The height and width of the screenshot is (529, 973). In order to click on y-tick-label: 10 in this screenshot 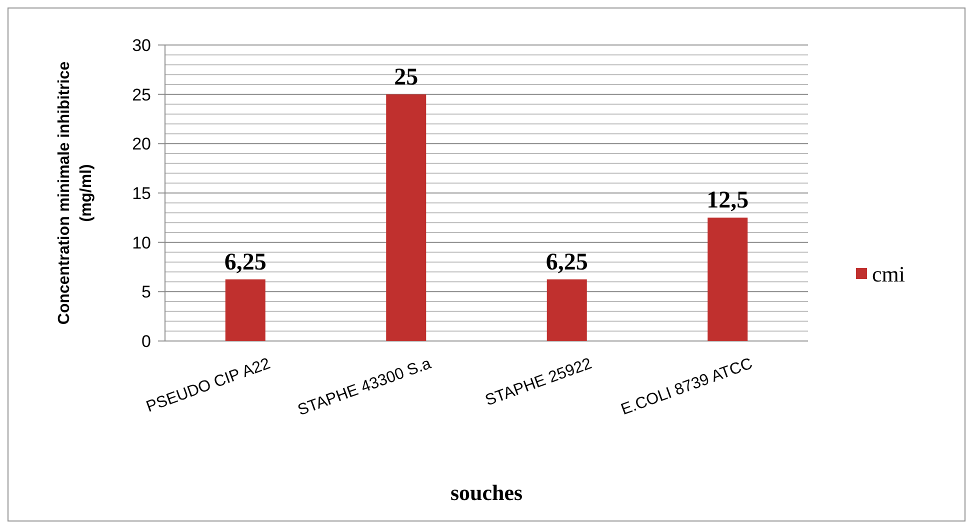, I will do `click(141, 242)`.